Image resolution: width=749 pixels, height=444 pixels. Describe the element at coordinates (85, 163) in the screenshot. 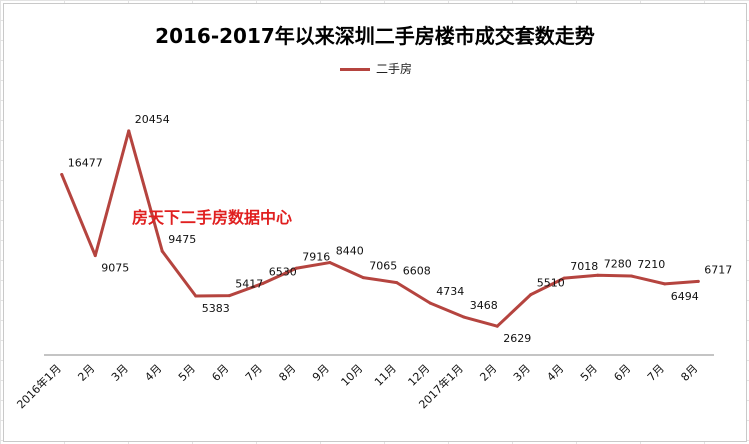

I see `data-label: 16477` at that location.